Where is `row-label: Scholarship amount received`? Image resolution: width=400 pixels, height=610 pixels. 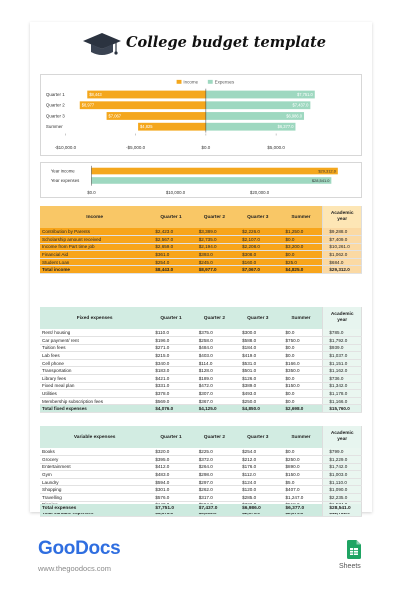
row-label: Scholarship amount received is located at coordinates (95, 239).